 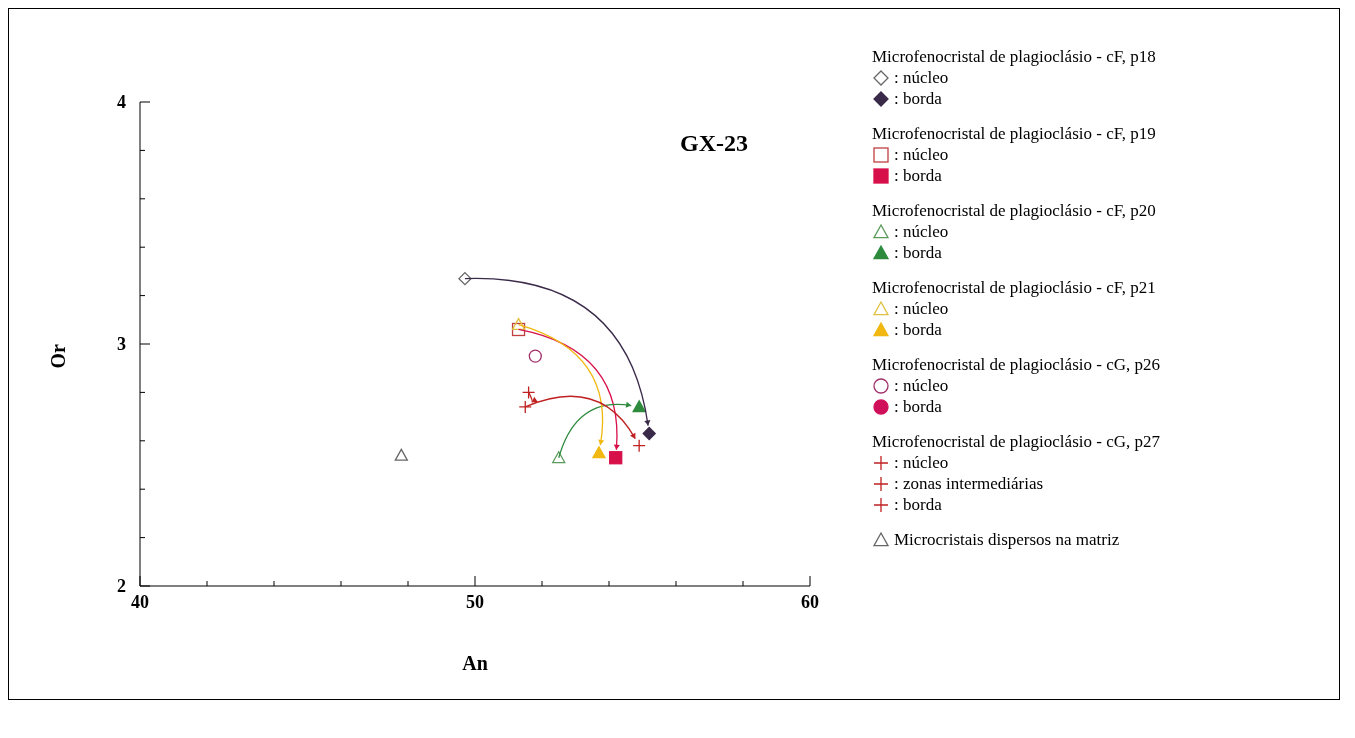 What do you see at coordinates (969, 483) in the screenshot?
I see `legend-label: : zonas intermediárias` at bounding box center [969, 483].